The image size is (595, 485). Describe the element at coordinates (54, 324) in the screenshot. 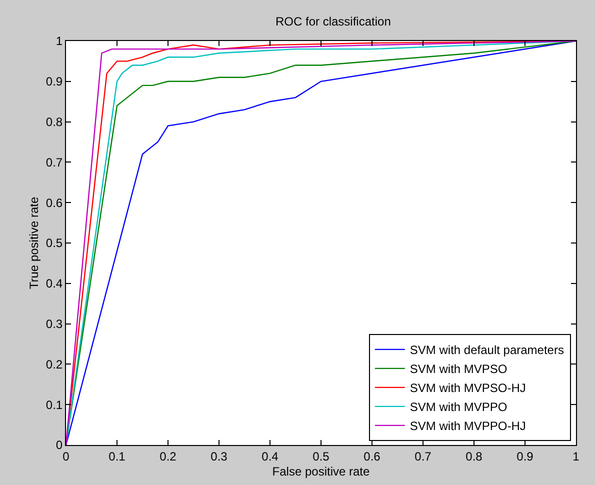

I see `y-tick-label: 0.3` at that location.